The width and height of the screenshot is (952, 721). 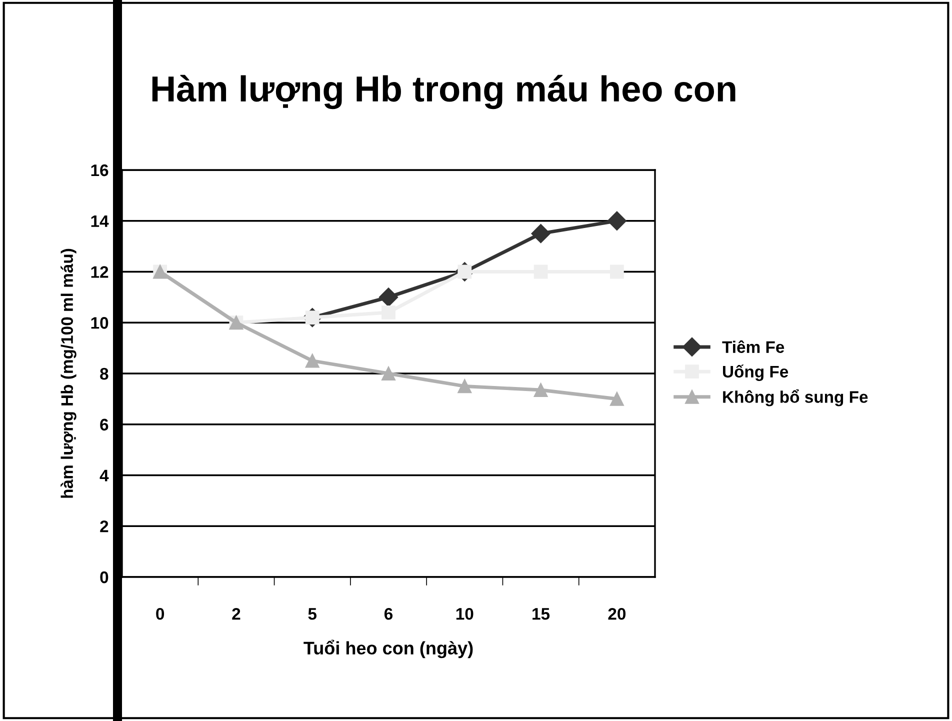 What do you see at coordinates (312, 614) in the screenshot?
I see `x-tick-label: 5` at bounding box center [312, 614].